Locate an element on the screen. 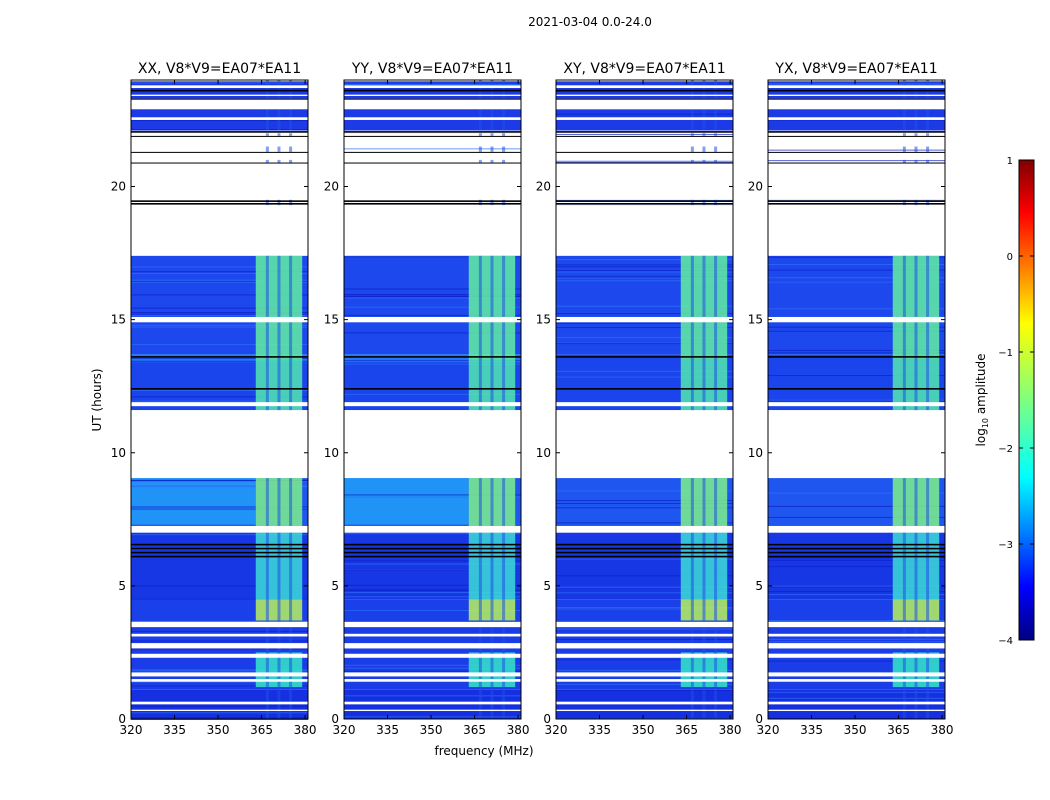 Image resolution: width=1050 pixels, height=800 pixels. colorbar: 1 0 −1 −2 −3 −4 is located at coordinates (1016, 401).